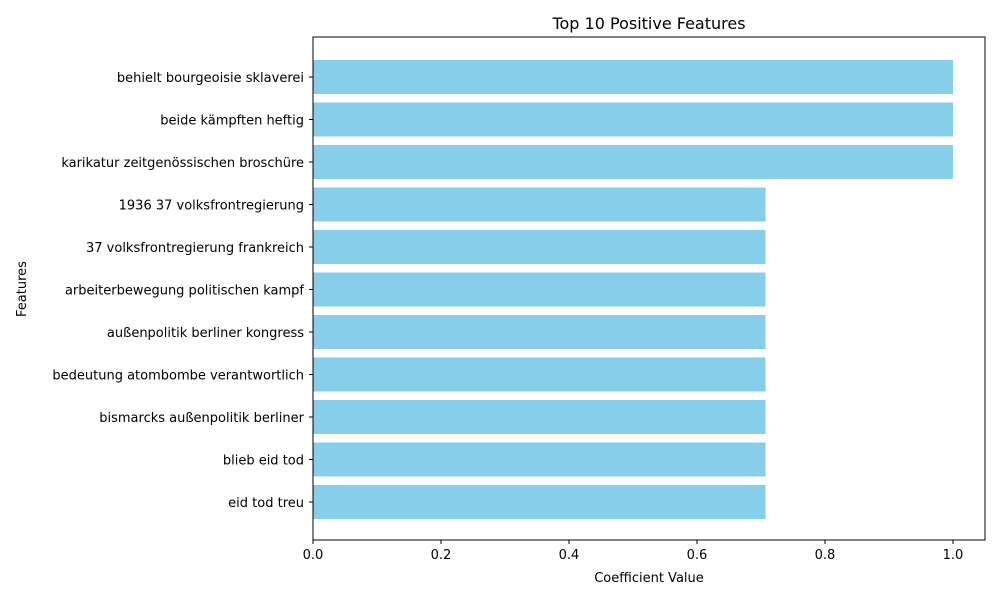 The height and width of the screenshot is (604, 1000). Describe the element at coordinates (266, 503) in the screenshot. I see `y-tick-label: eid tod treu` at that location.